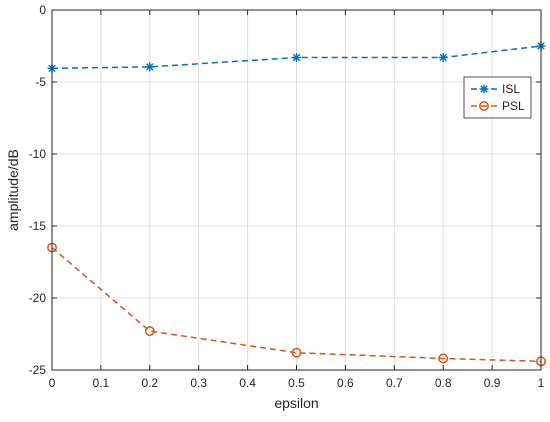  I want to click on legend-box, so click(497, 97).